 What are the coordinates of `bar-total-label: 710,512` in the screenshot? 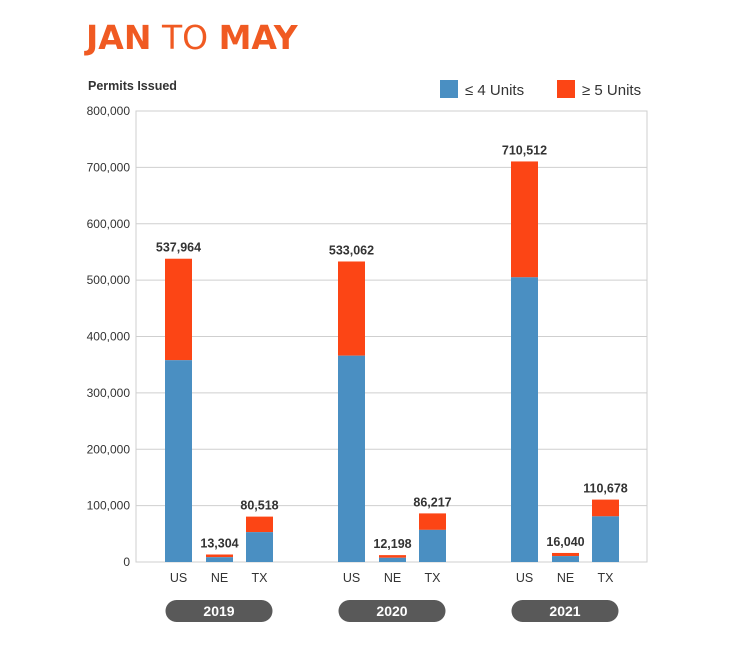 It's located at (524, 150).